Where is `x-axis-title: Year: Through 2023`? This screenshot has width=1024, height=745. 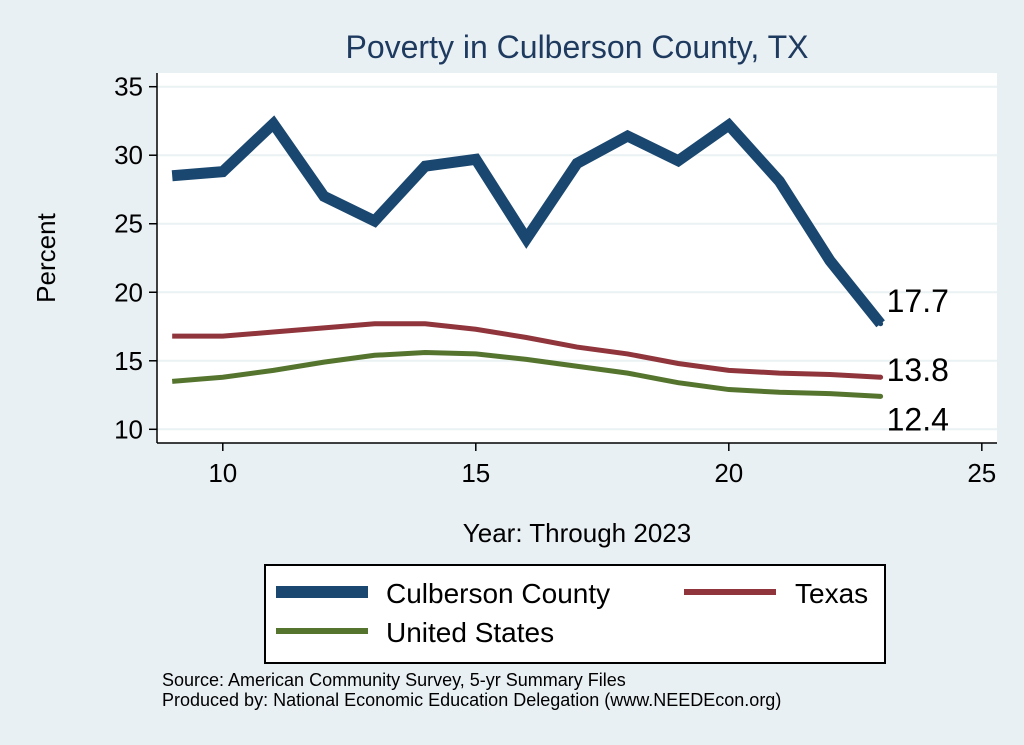 x-axis-title: Year: Through 2023 is located at coordinates (577, 533).